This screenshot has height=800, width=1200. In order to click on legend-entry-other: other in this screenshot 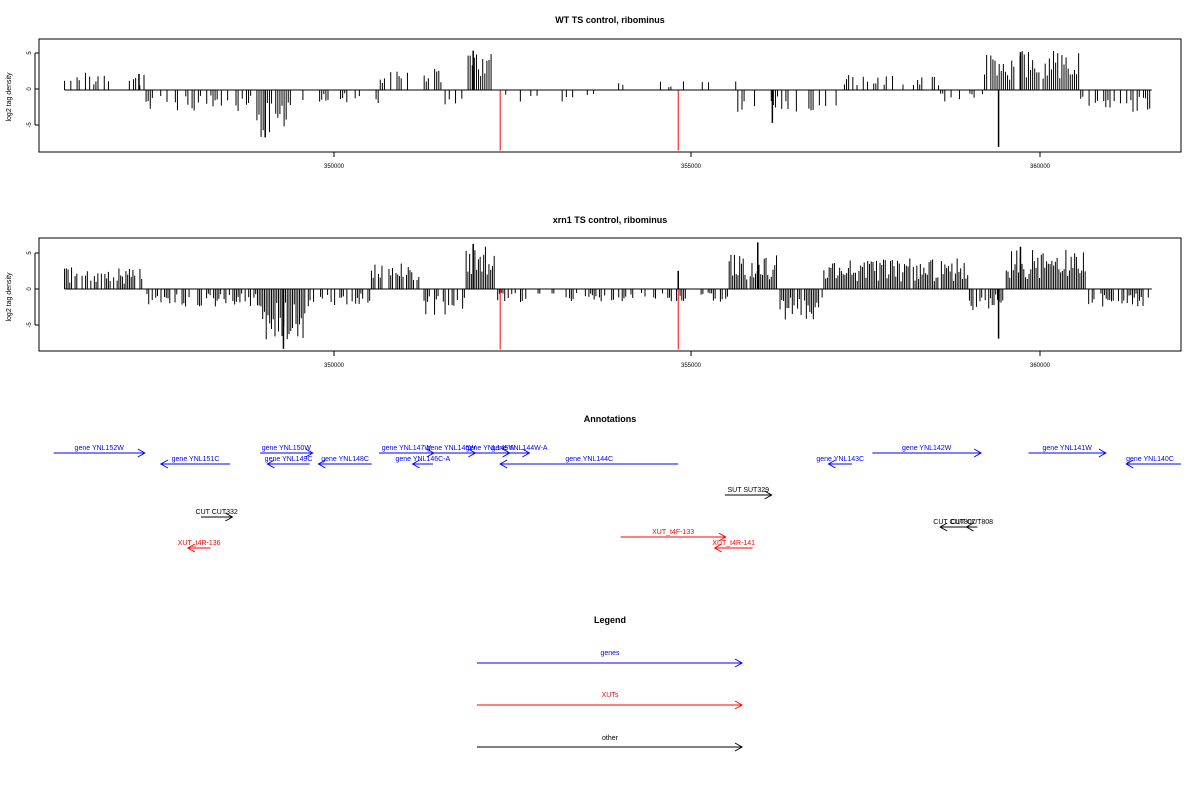, I will do `click(610, 743)`.